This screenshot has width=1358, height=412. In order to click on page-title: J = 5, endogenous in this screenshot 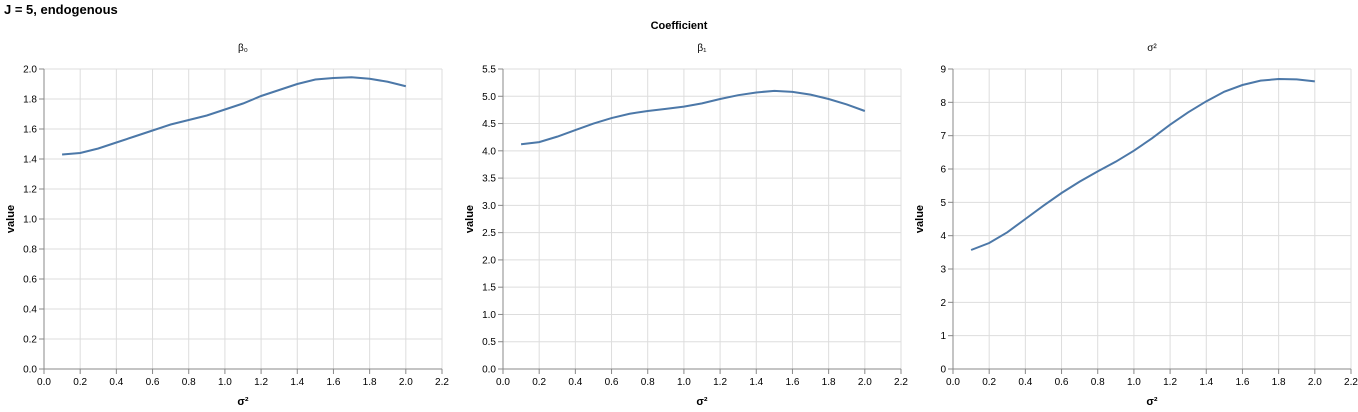, I will do `click(61, 9)`.